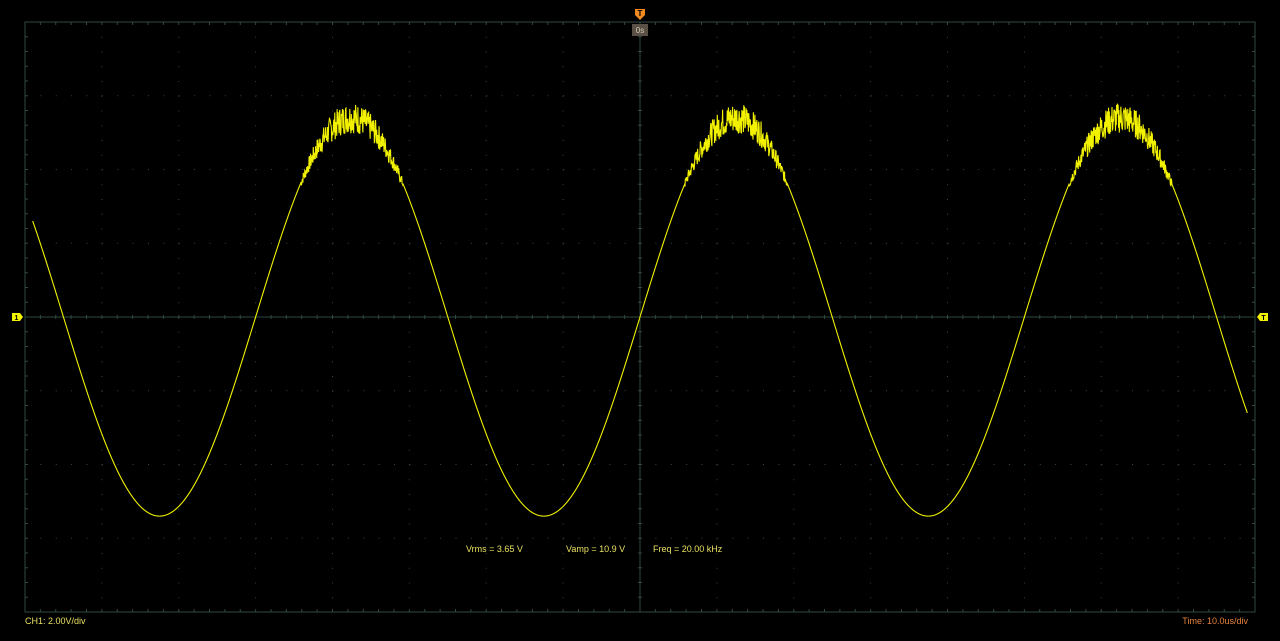  I want to click on trigger-level-marker: T, so click(1262, 317).